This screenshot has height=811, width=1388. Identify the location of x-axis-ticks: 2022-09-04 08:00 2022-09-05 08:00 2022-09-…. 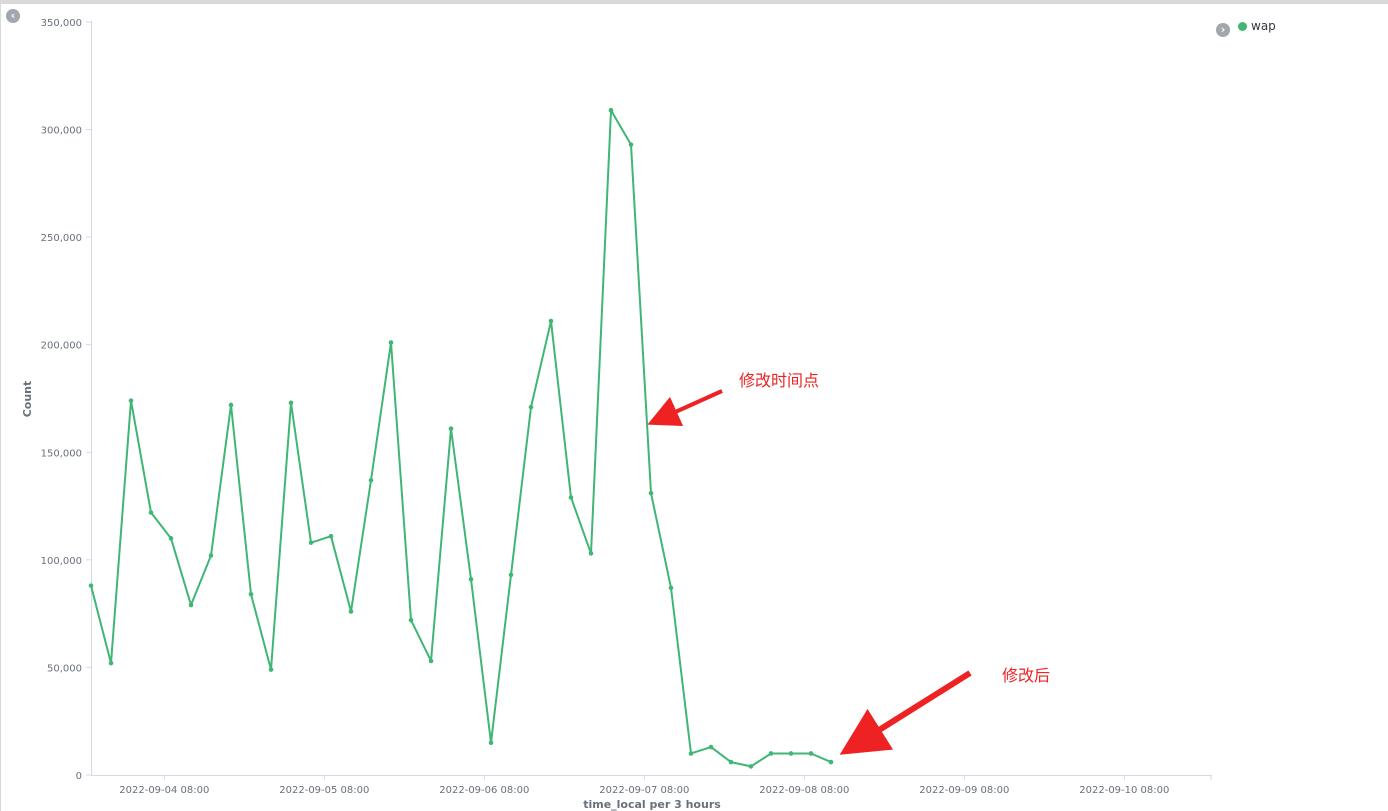
(665, 785).